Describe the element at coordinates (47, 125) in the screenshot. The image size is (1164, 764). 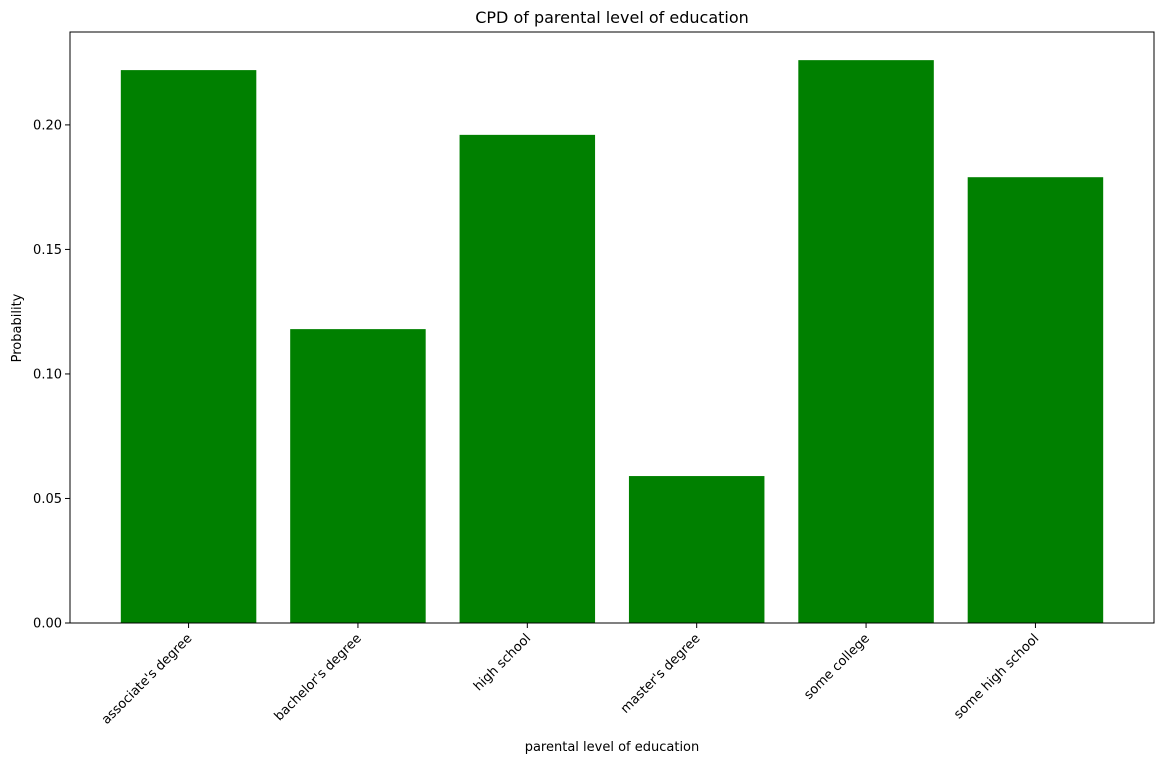
I see `y-tick-label: 0.20` at that location.